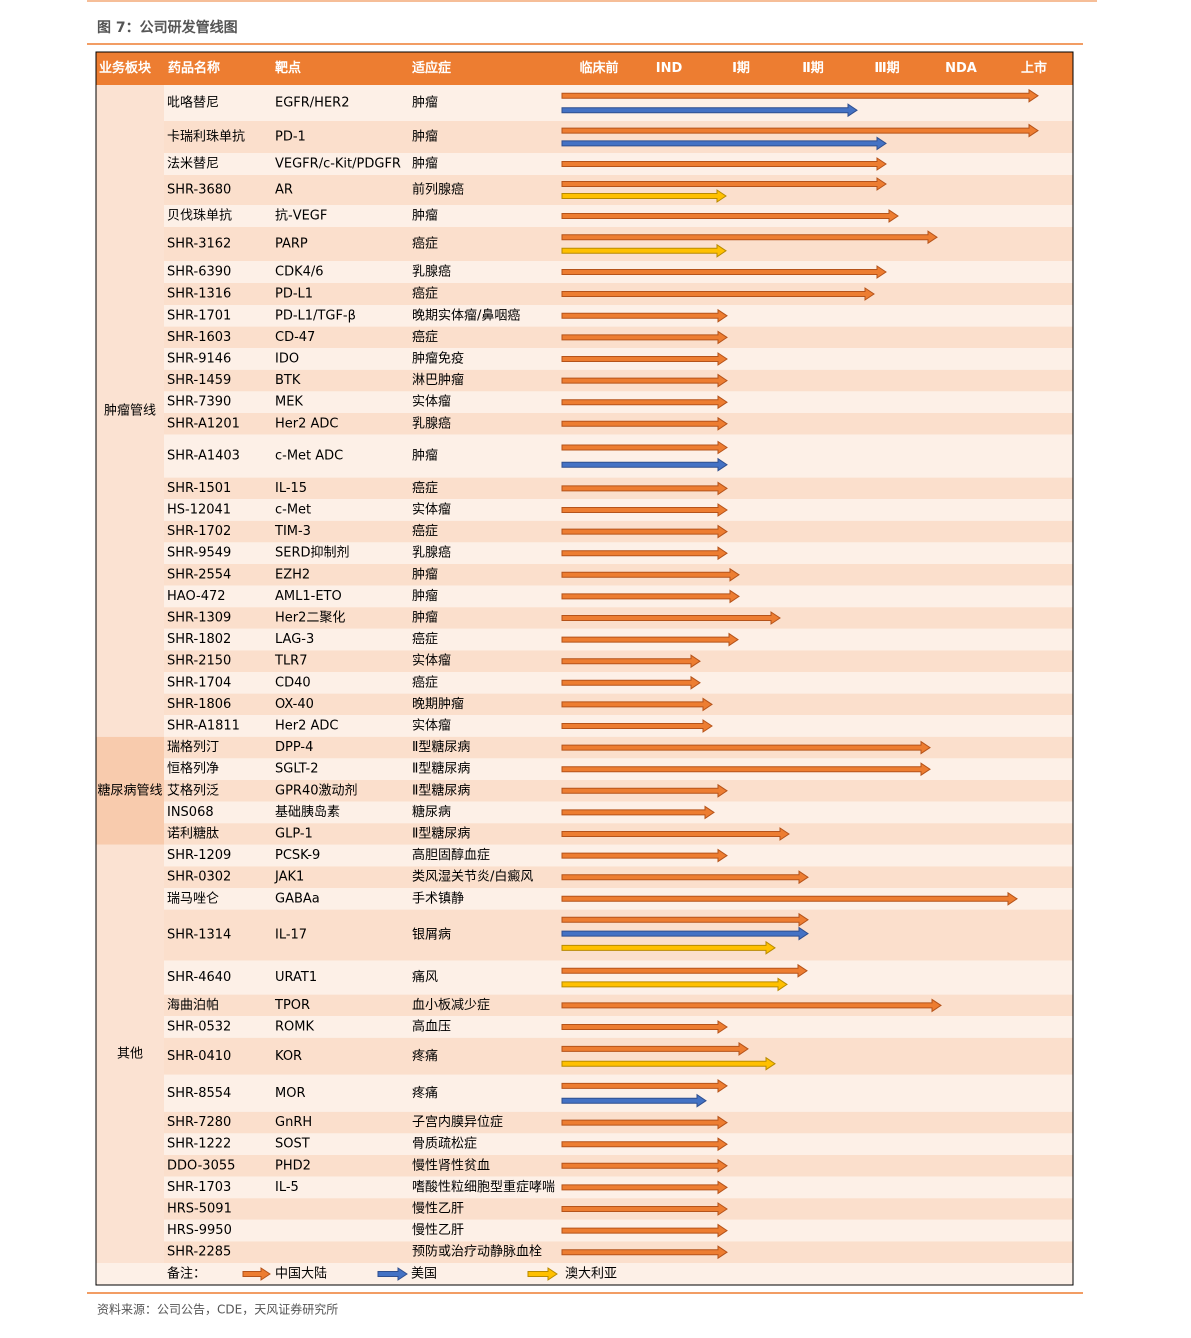 Image resolution: width=1191 pixels, height=1338 pixels. What do you see at coordinates (287, 359) in the screenshot?
I see `target: IDO` at bounding box center [287, 359].